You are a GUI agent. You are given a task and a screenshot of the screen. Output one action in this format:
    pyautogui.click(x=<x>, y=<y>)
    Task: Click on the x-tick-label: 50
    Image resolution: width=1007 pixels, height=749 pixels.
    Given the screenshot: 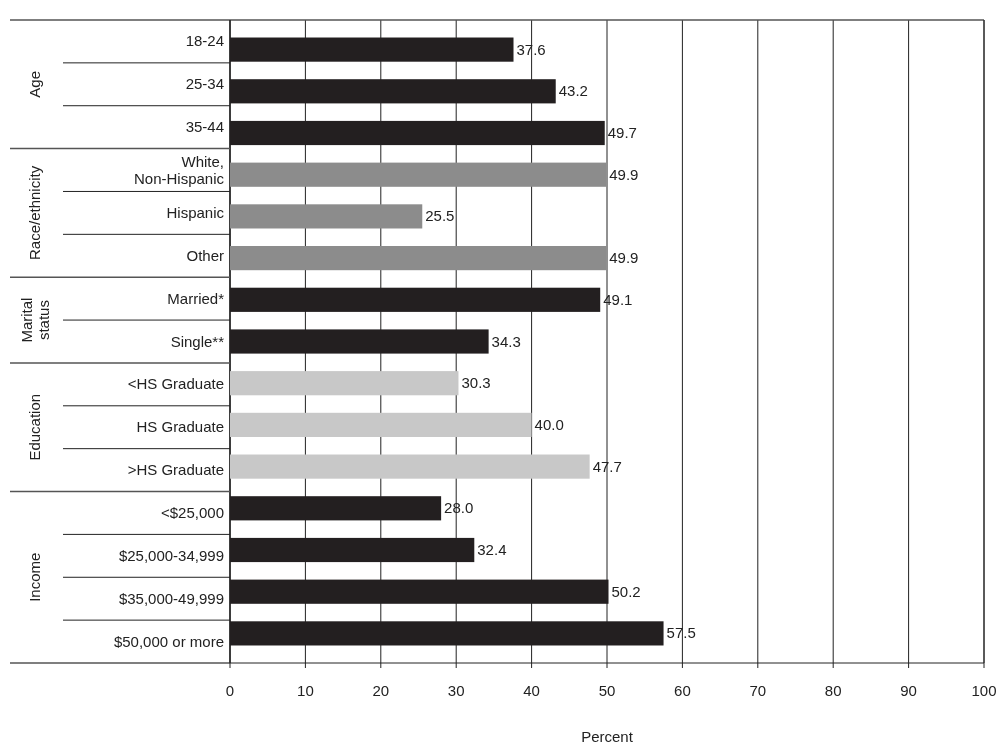 What is the action you would take?
    pyautogui.click(x=607, y=690)
    